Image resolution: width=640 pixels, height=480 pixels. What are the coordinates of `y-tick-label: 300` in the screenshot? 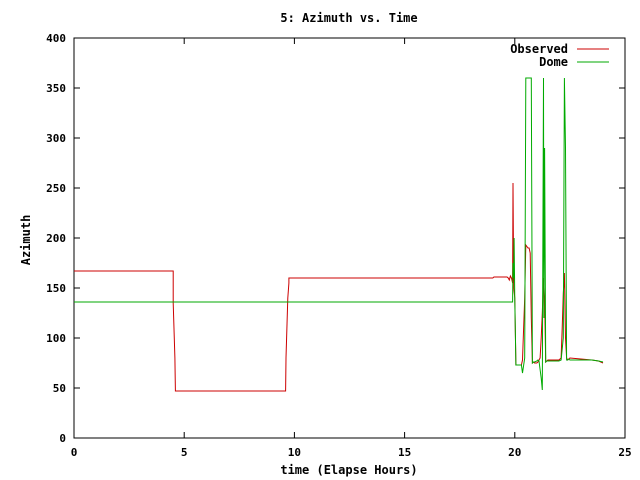 It's located at (56, 138).